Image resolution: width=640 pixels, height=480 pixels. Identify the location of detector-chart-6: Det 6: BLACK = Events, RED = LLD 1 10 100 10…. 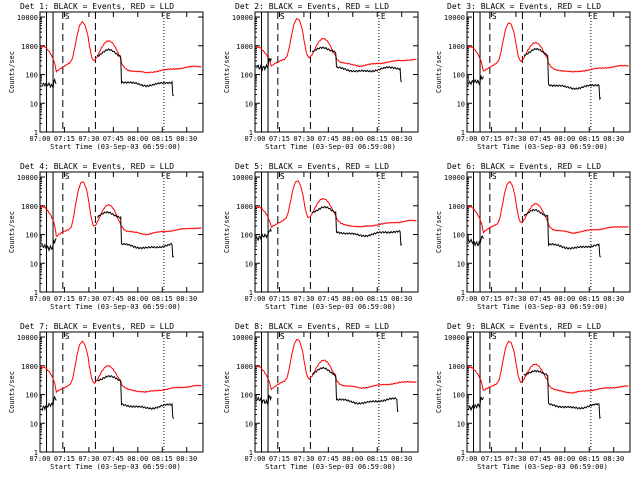
(533, 236).